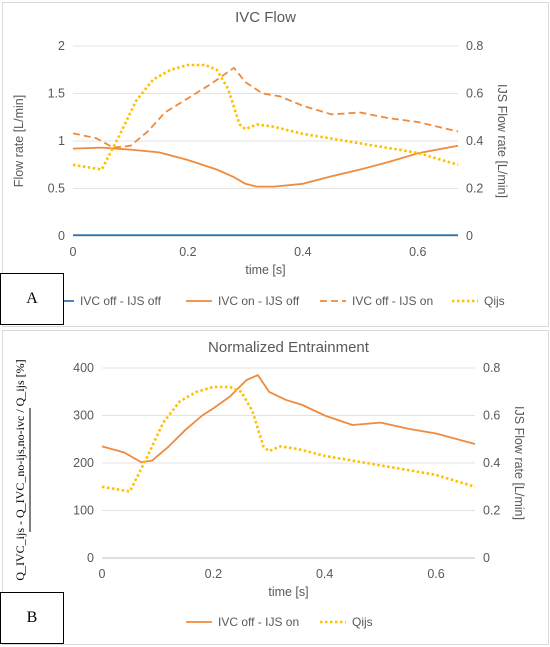 This screenshot has width=550, height=647. What do you see at coordinates (61, 46) in the screenshot?
I see `y-tick-label: 2` at bounding box center [61, 46].